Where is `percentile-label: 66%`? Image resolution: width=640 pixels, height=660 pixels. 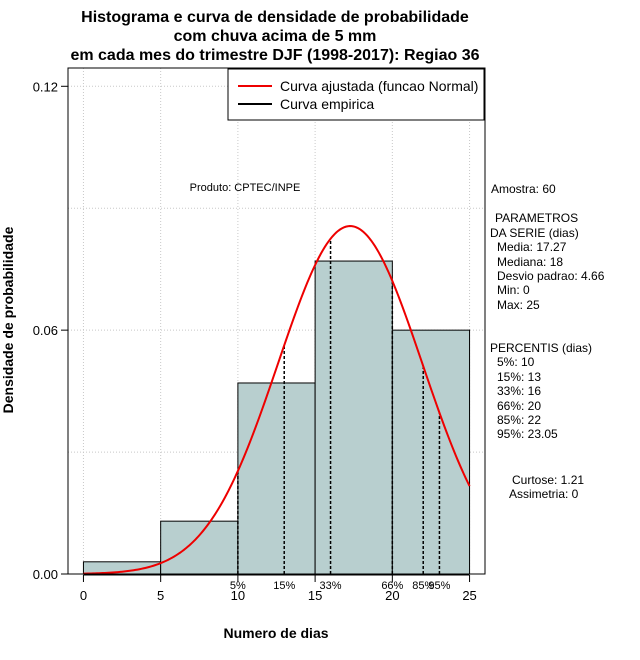
percentile-label: 66% is located at coordinates (392, 586).